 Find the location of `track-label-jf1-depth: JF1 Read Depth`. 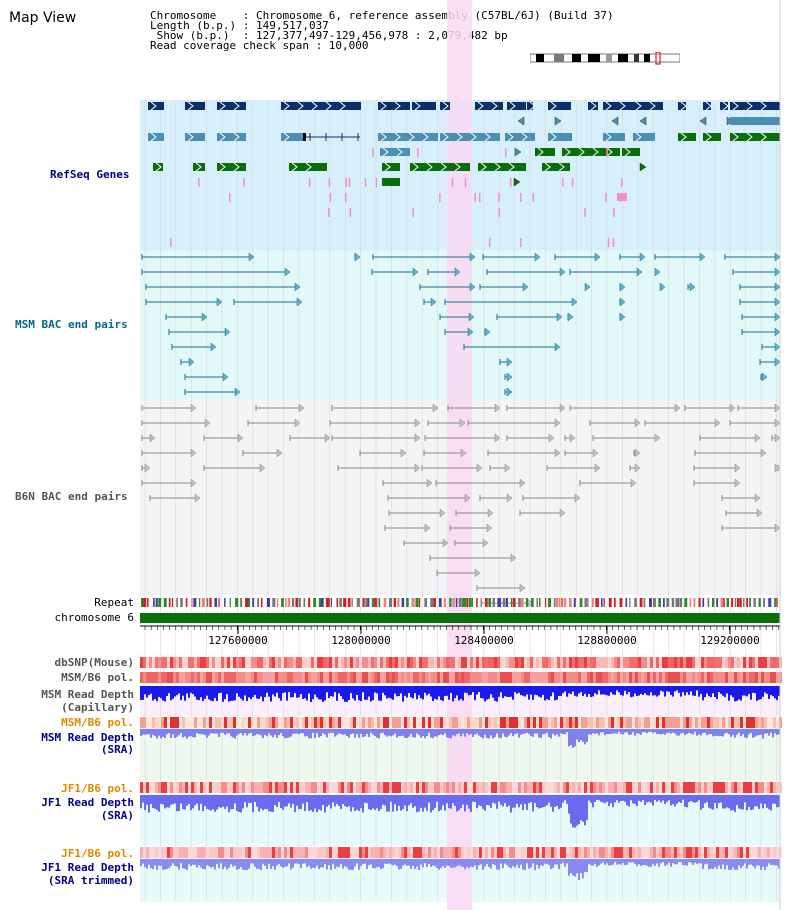

track-label-jf1-depth: JF1 Read Depth is located at coordinates (87, 802).